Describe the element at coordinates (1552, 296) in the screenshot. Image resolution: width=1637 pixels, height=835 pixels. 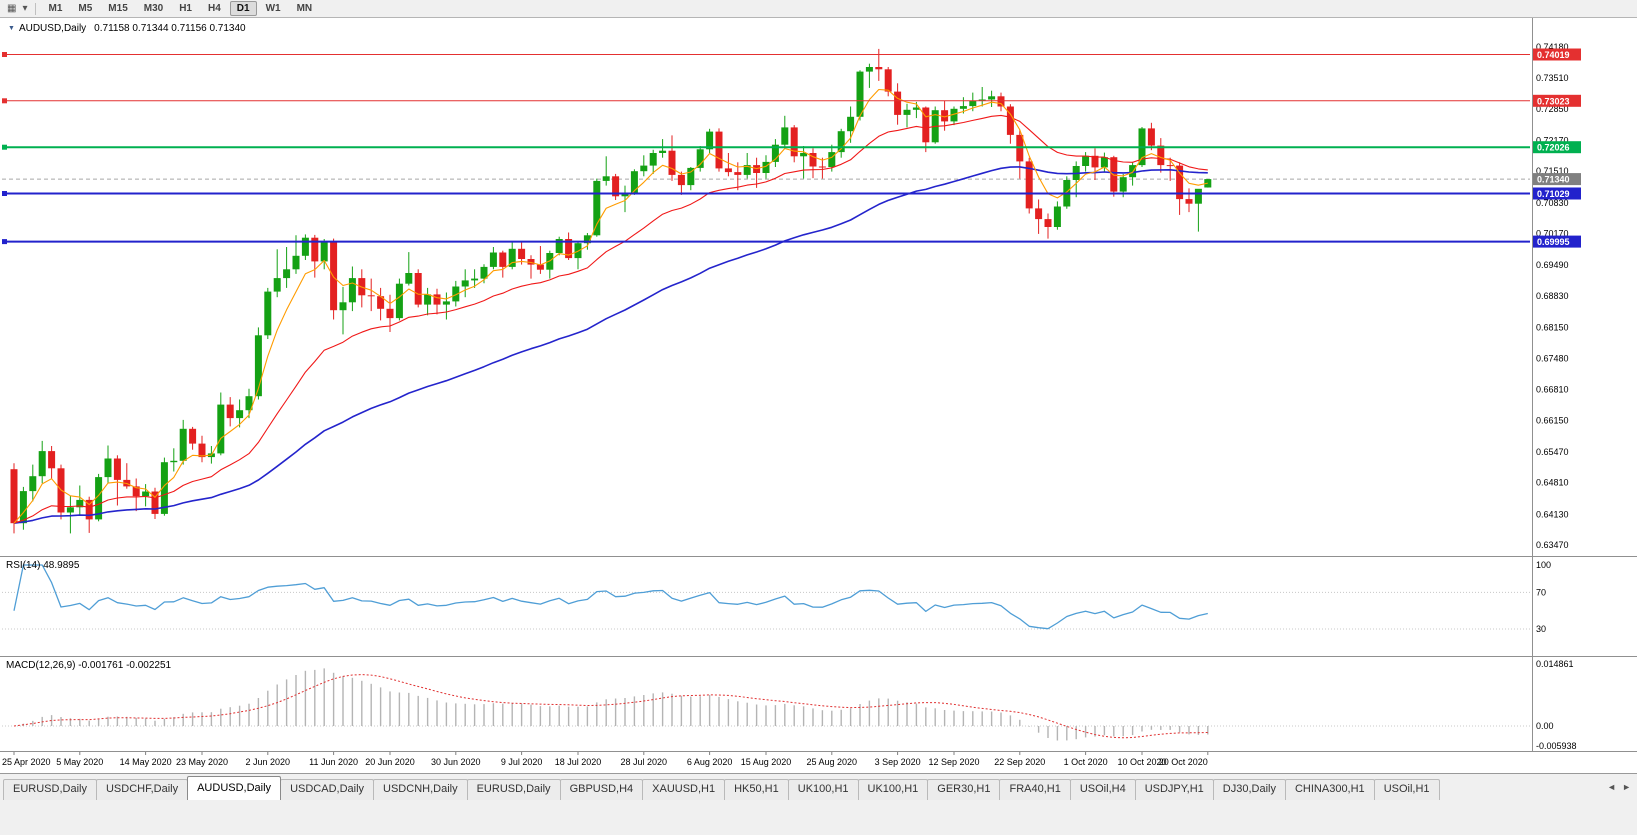
I see `svg-text: 0.68830` at that location.